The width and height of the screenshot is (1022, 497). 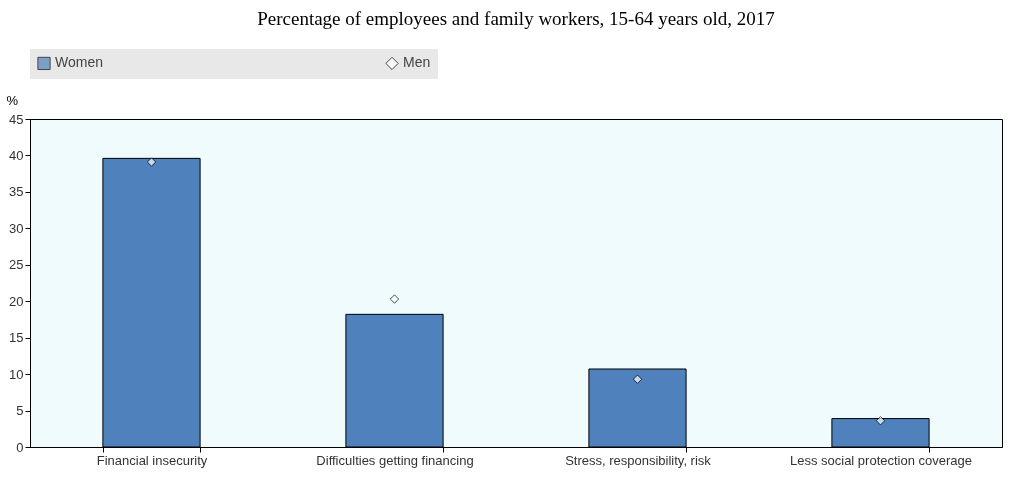 I want to click on x-tick-label: Less social protection coverage, so click(x=881, y=460).